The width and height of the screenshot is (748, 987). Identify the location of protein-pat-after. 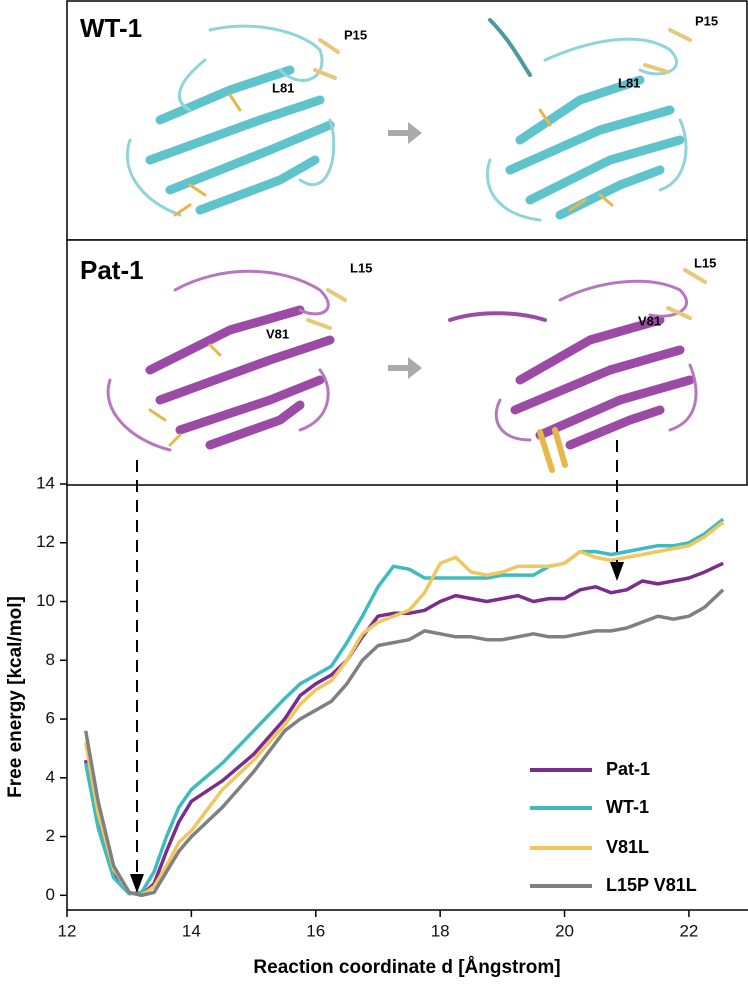
(577, 370).